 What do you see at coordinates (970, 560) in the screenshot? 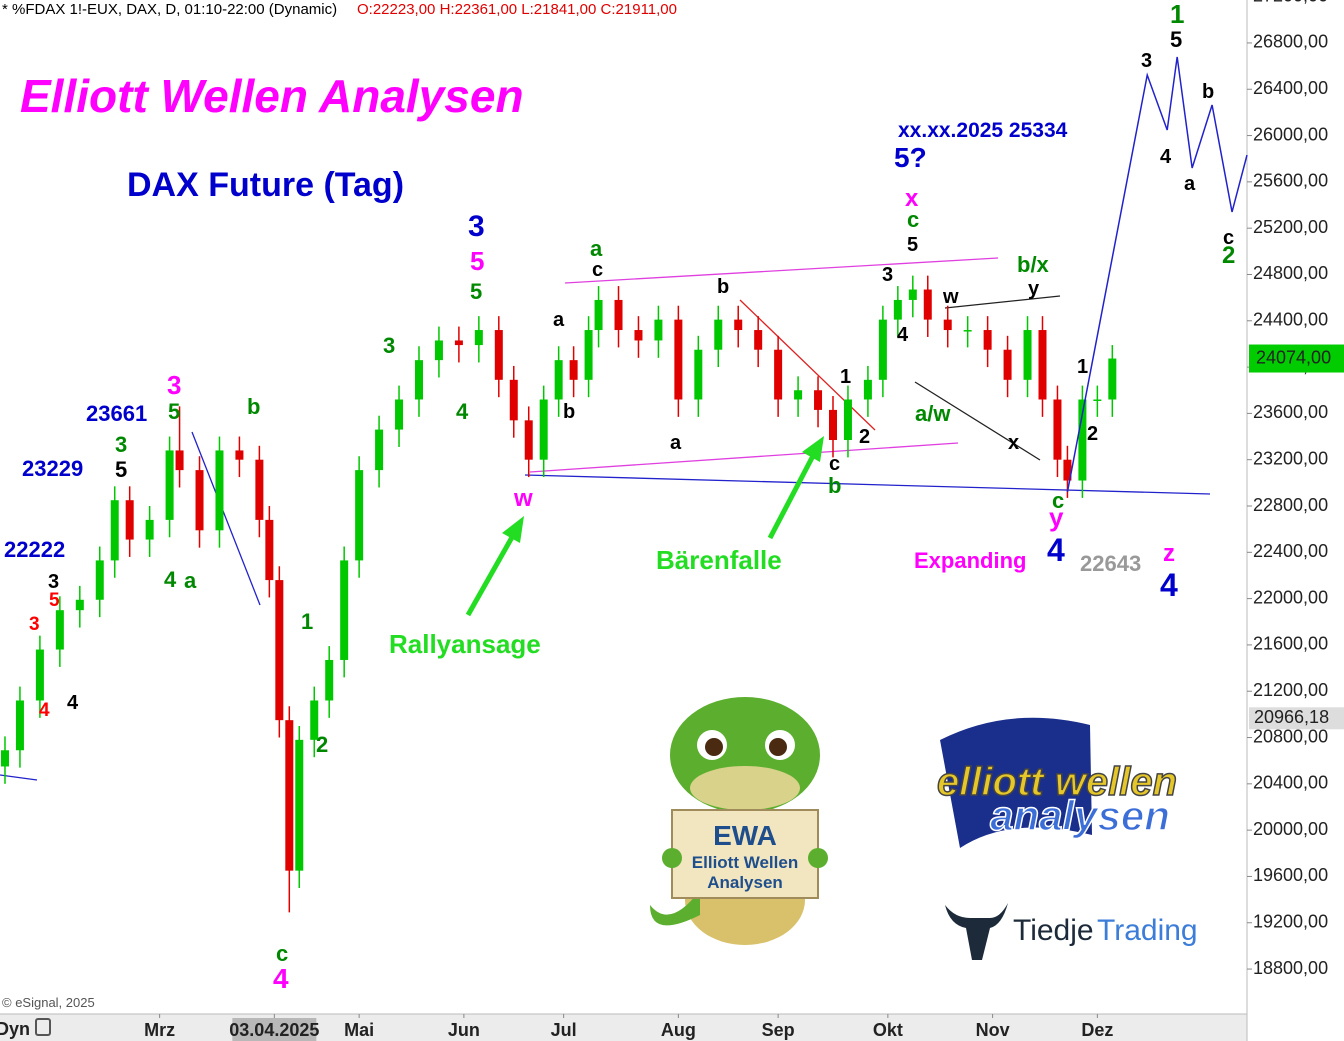
I see `wave-label: Expanding` at bounding box center [970, 560].